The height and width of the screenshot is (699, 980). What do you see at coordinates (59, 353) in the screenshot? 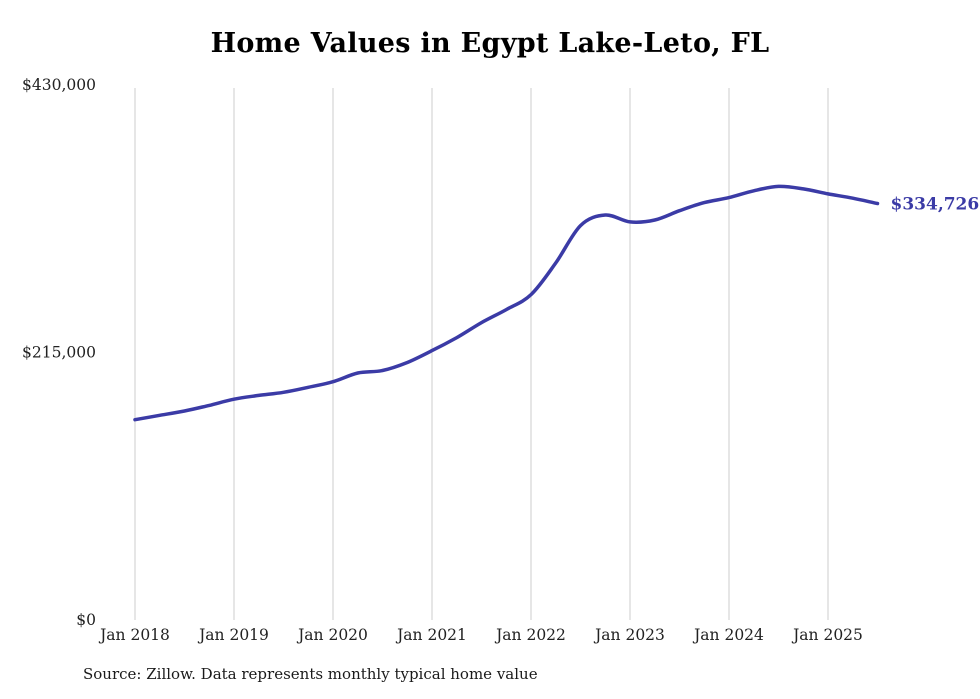
I see `y-axis-tick-label: $215,000` at bounding box center [59, 353].